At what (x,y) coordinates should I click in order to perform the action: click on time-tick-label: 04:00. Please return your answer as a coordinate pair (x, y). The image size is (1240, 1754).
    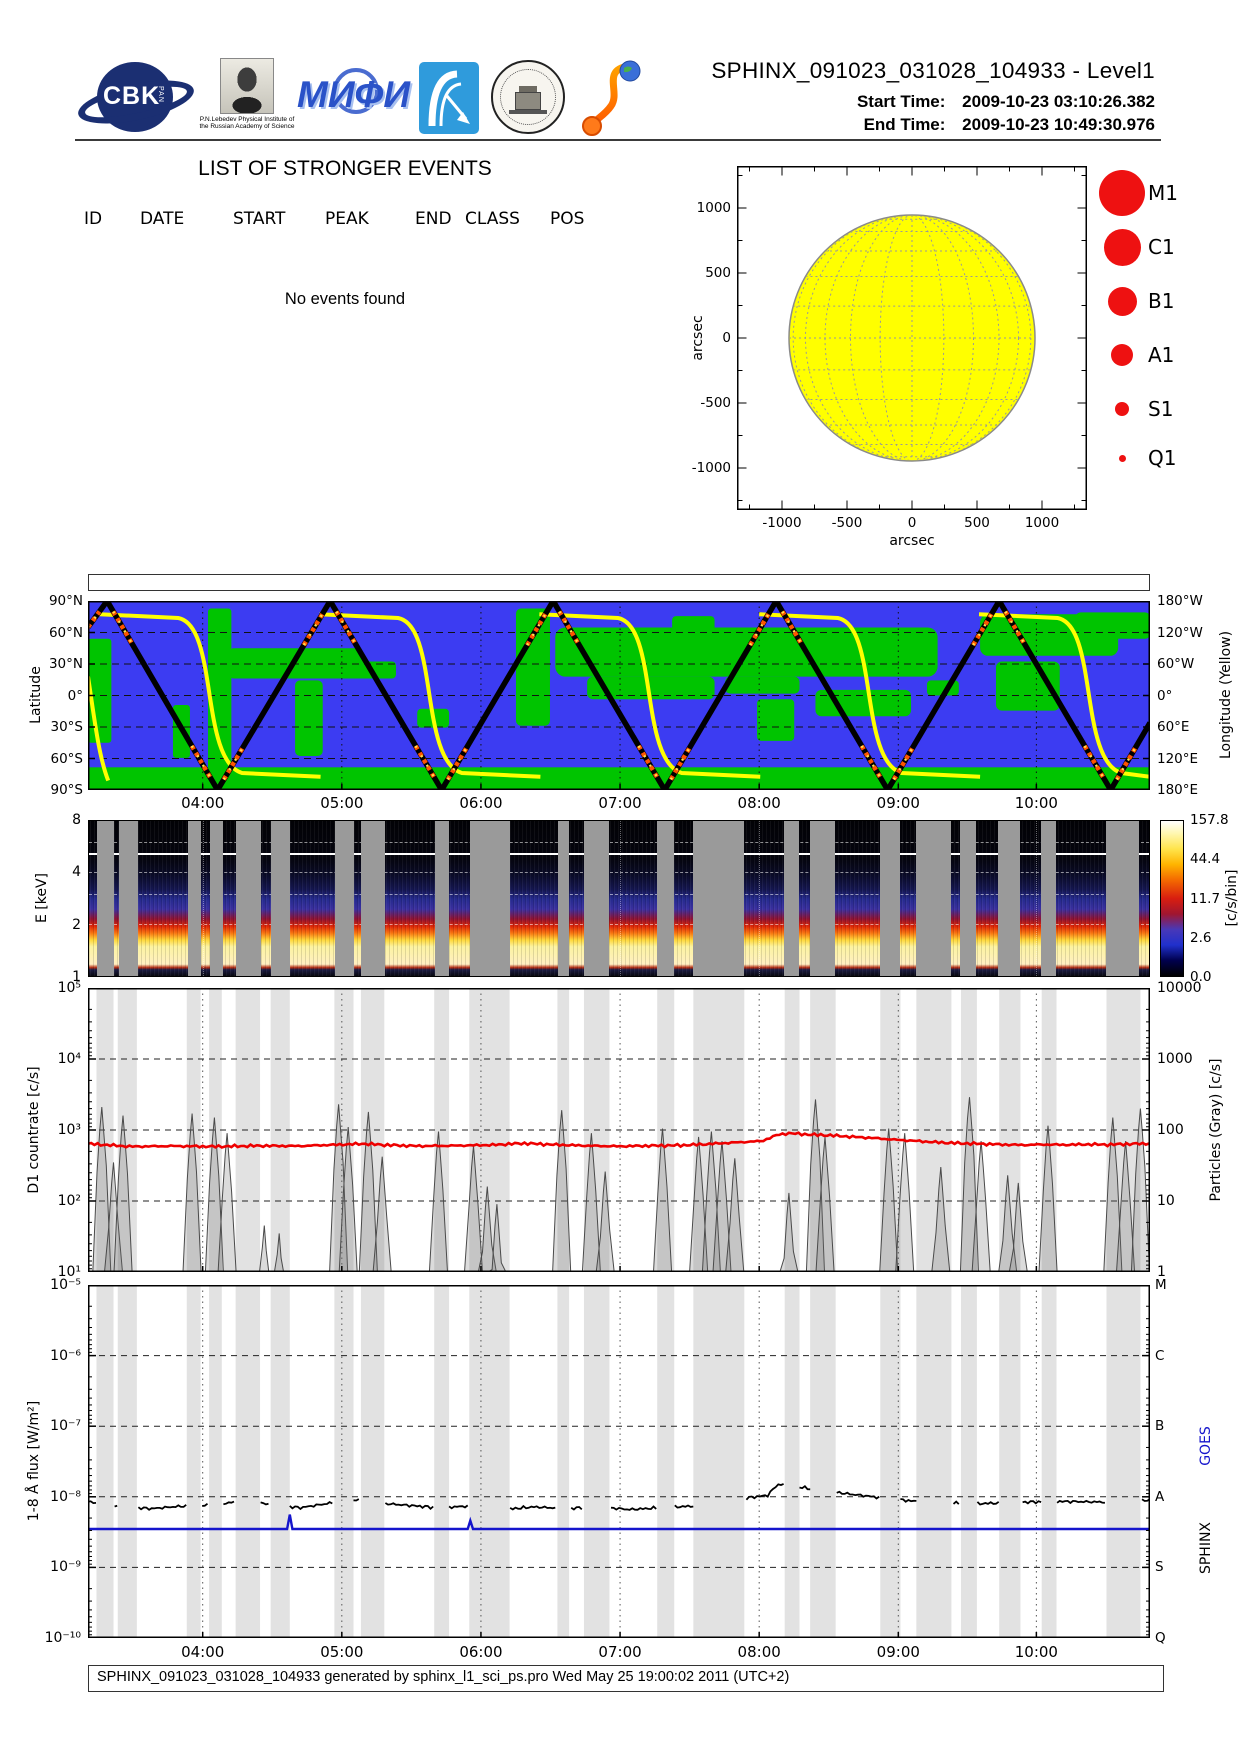
    Looking at the image, I should click on (203, 1652).